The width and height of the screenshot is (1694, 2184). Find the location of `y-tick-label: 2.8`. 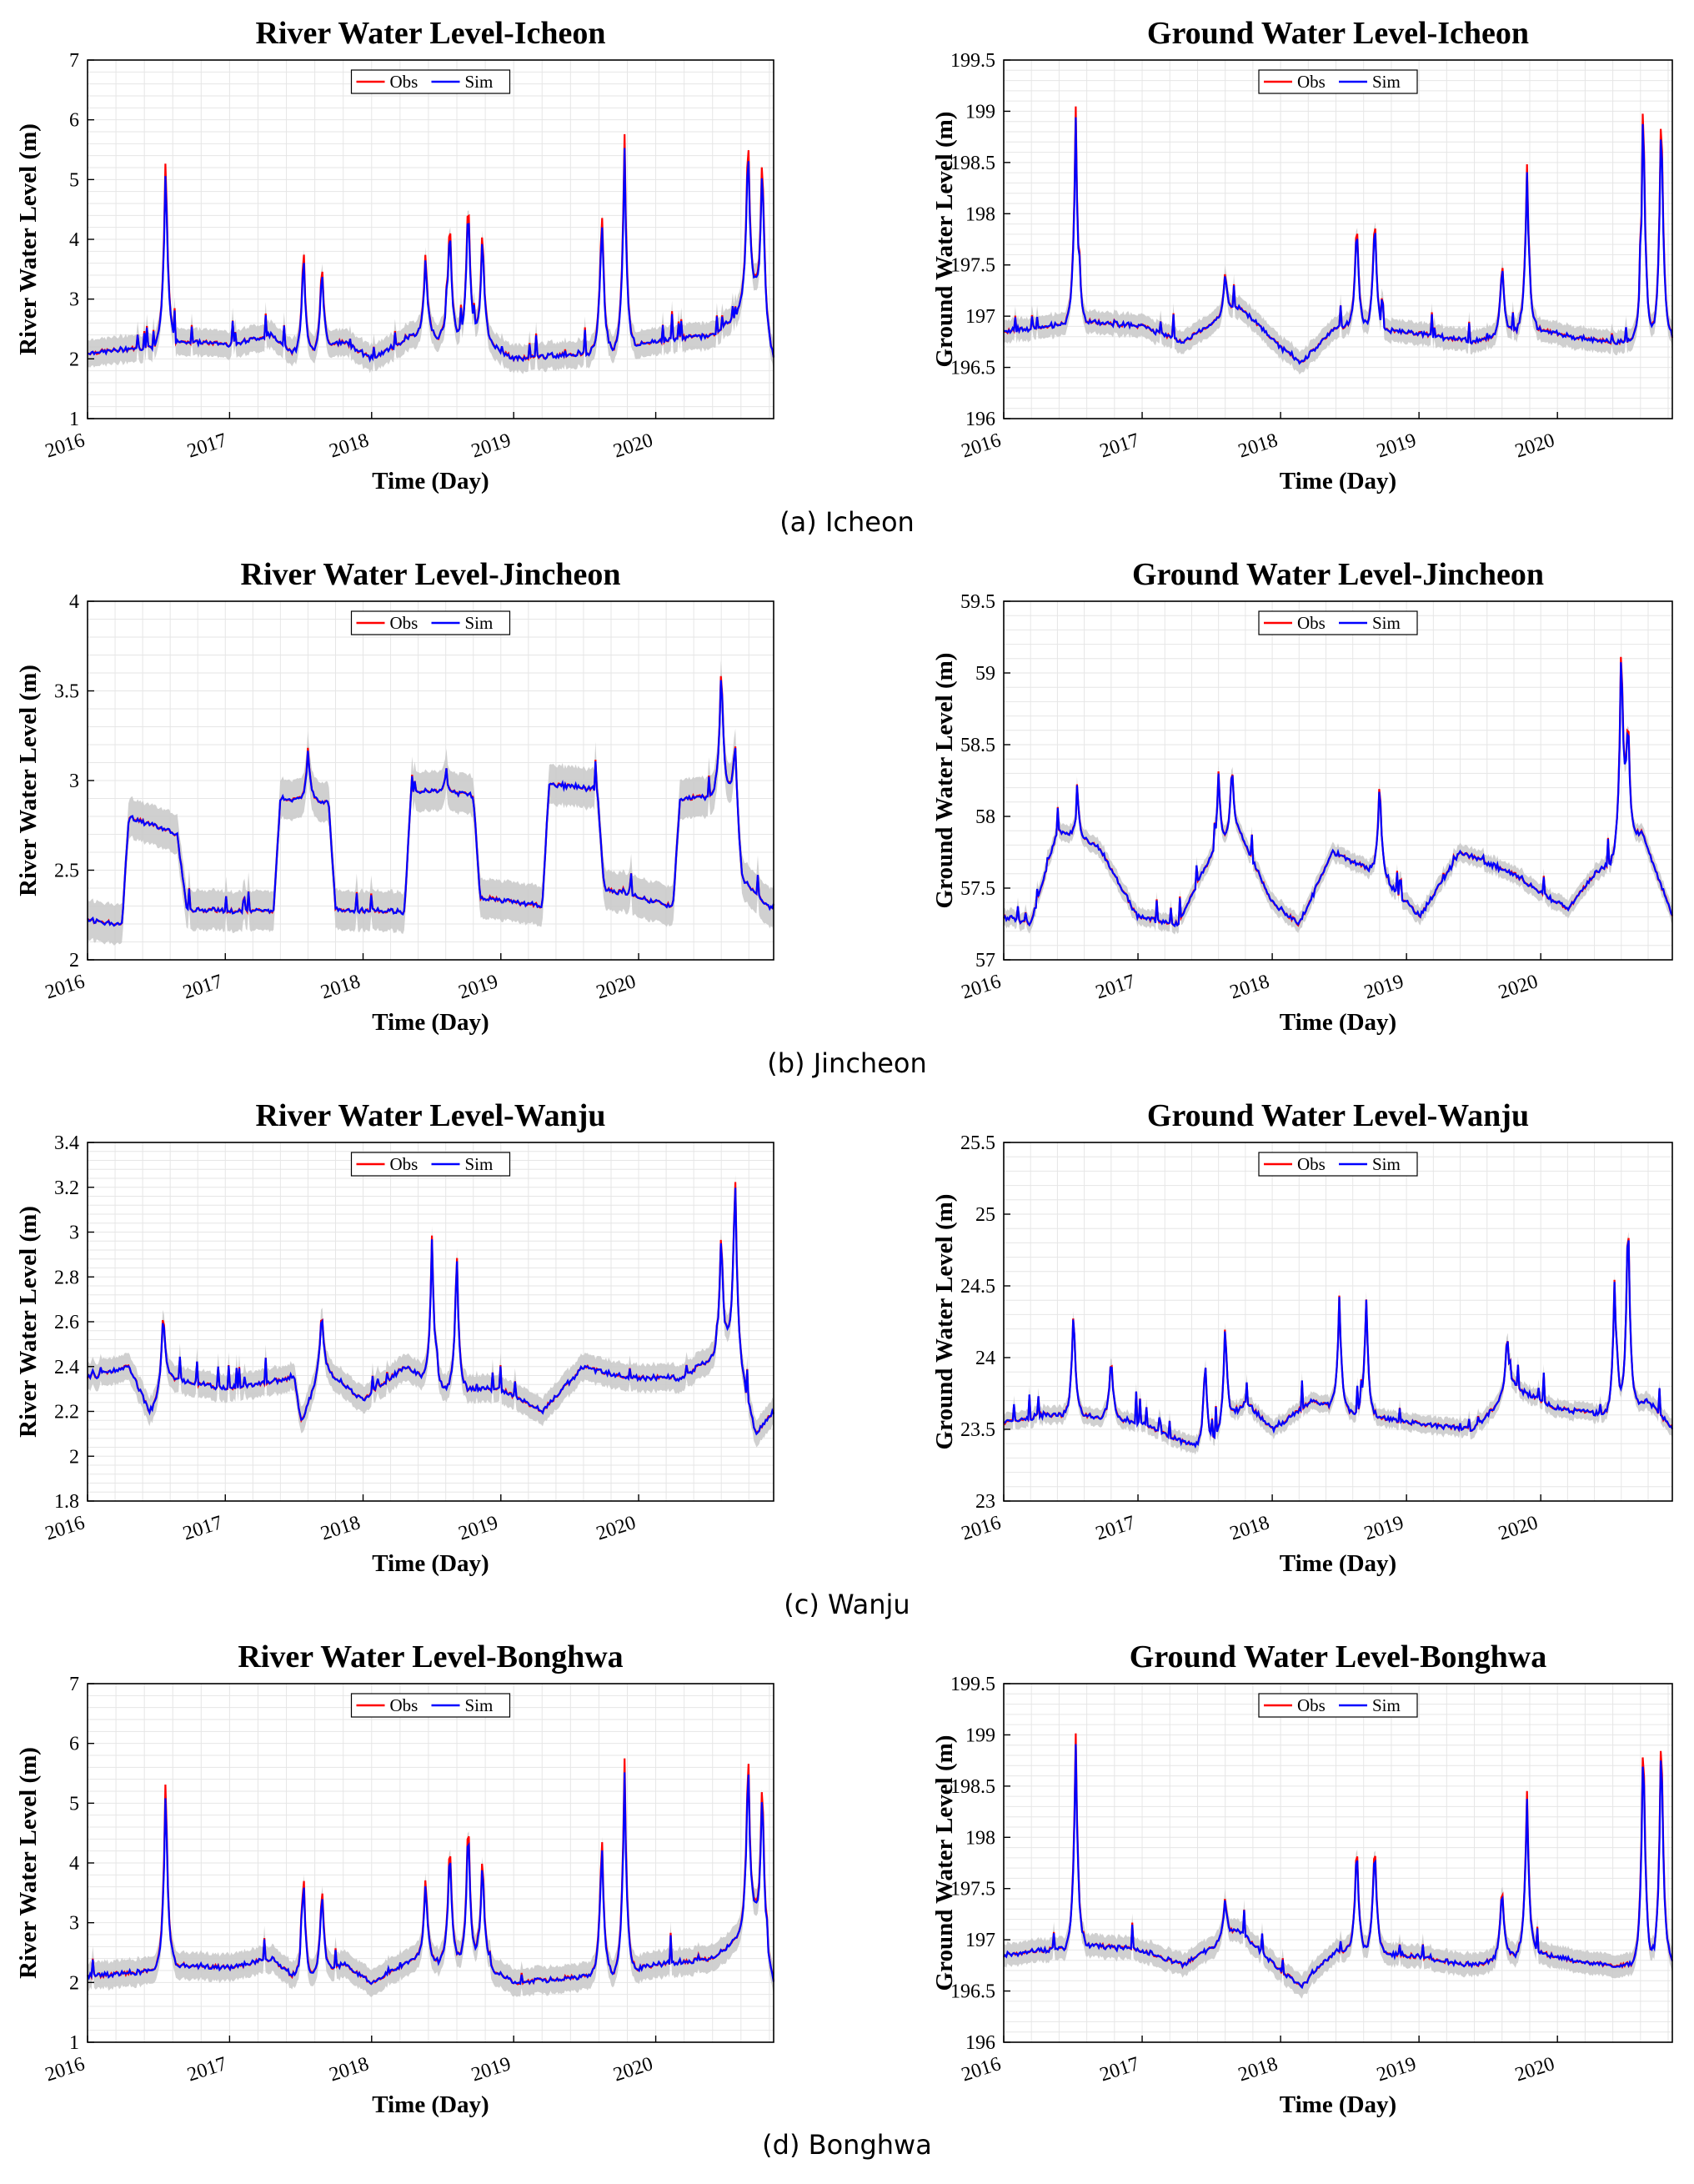

y-tick-label: 2.8 is located at coordinates (66, 1277).